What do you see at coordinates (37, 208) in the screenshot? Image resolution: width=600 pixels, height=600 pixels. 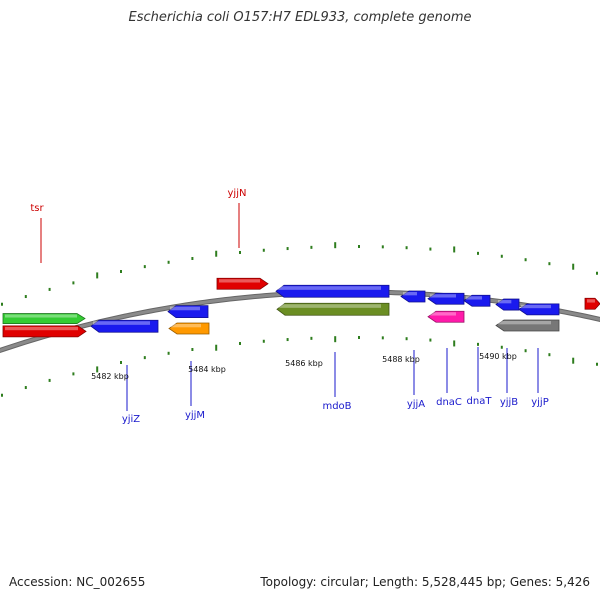 I see `label-tsr: tsr` at bounding box center [37, 208].